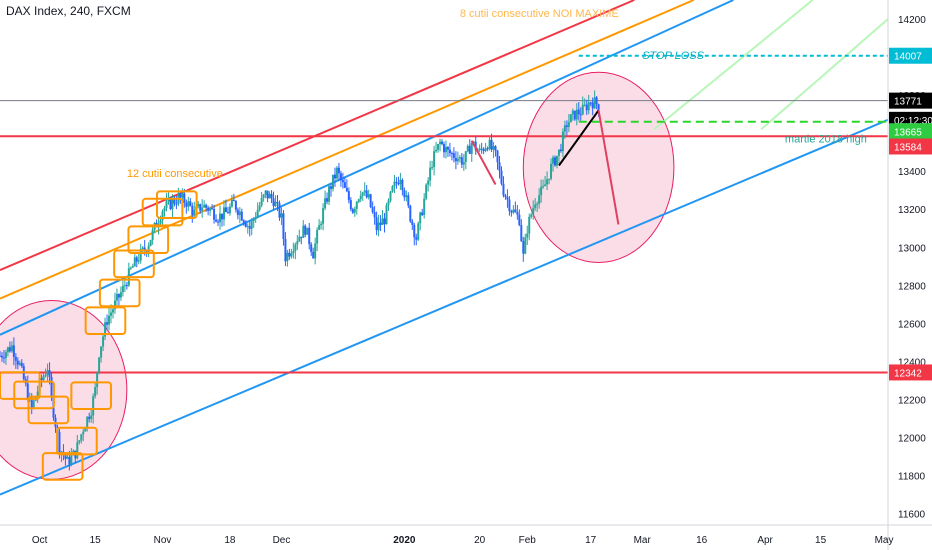 The width and height of the screenshot is (932, 550). Describe the element at coordinates (404, 540) in the screenshot. I see `x-tick-label-5: 2020` at that location.